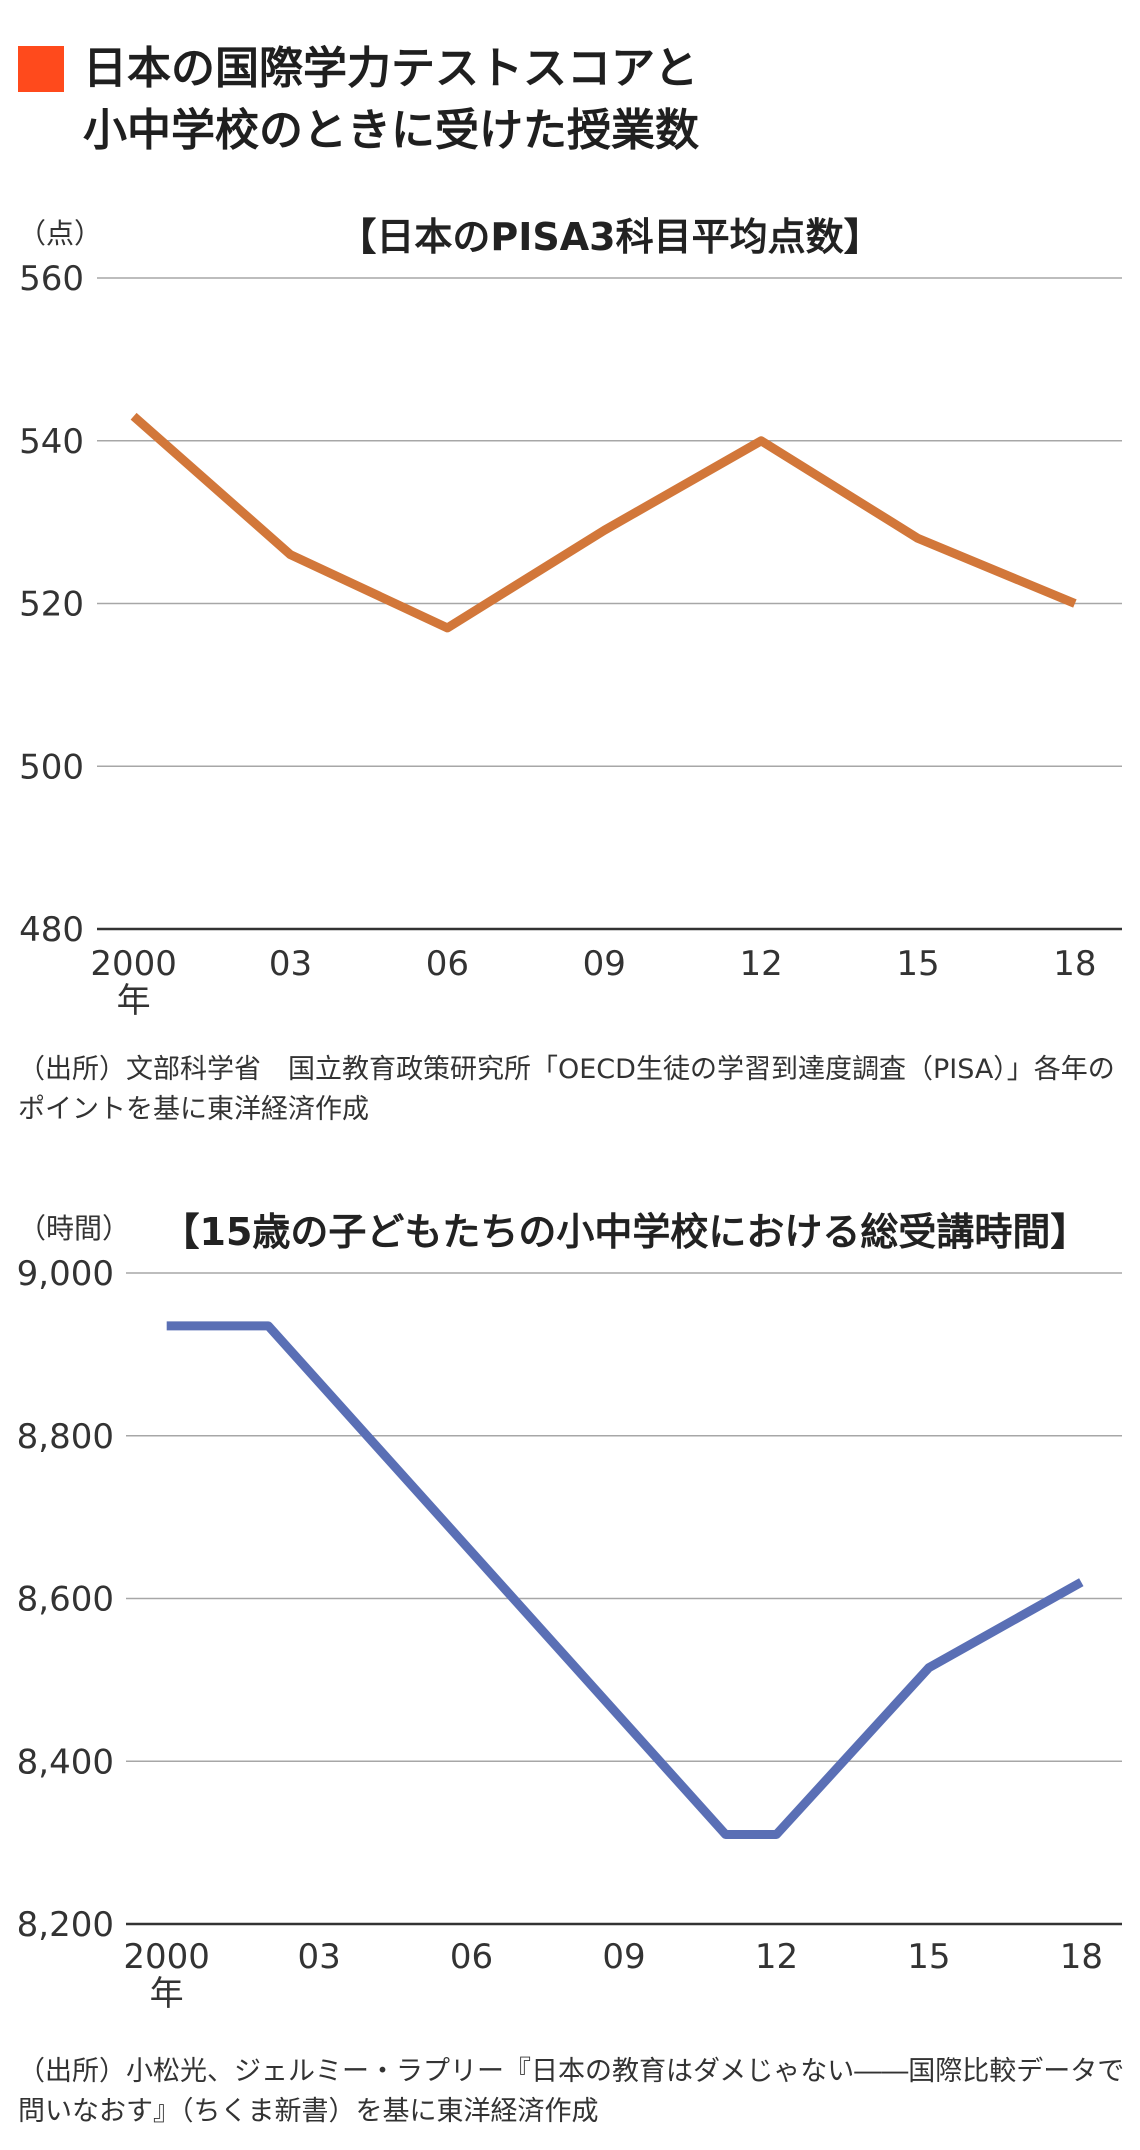  Describe the element at coordinates (65, 1600) in the screenshot. I see `y-tick-label: 8,600` at that location.